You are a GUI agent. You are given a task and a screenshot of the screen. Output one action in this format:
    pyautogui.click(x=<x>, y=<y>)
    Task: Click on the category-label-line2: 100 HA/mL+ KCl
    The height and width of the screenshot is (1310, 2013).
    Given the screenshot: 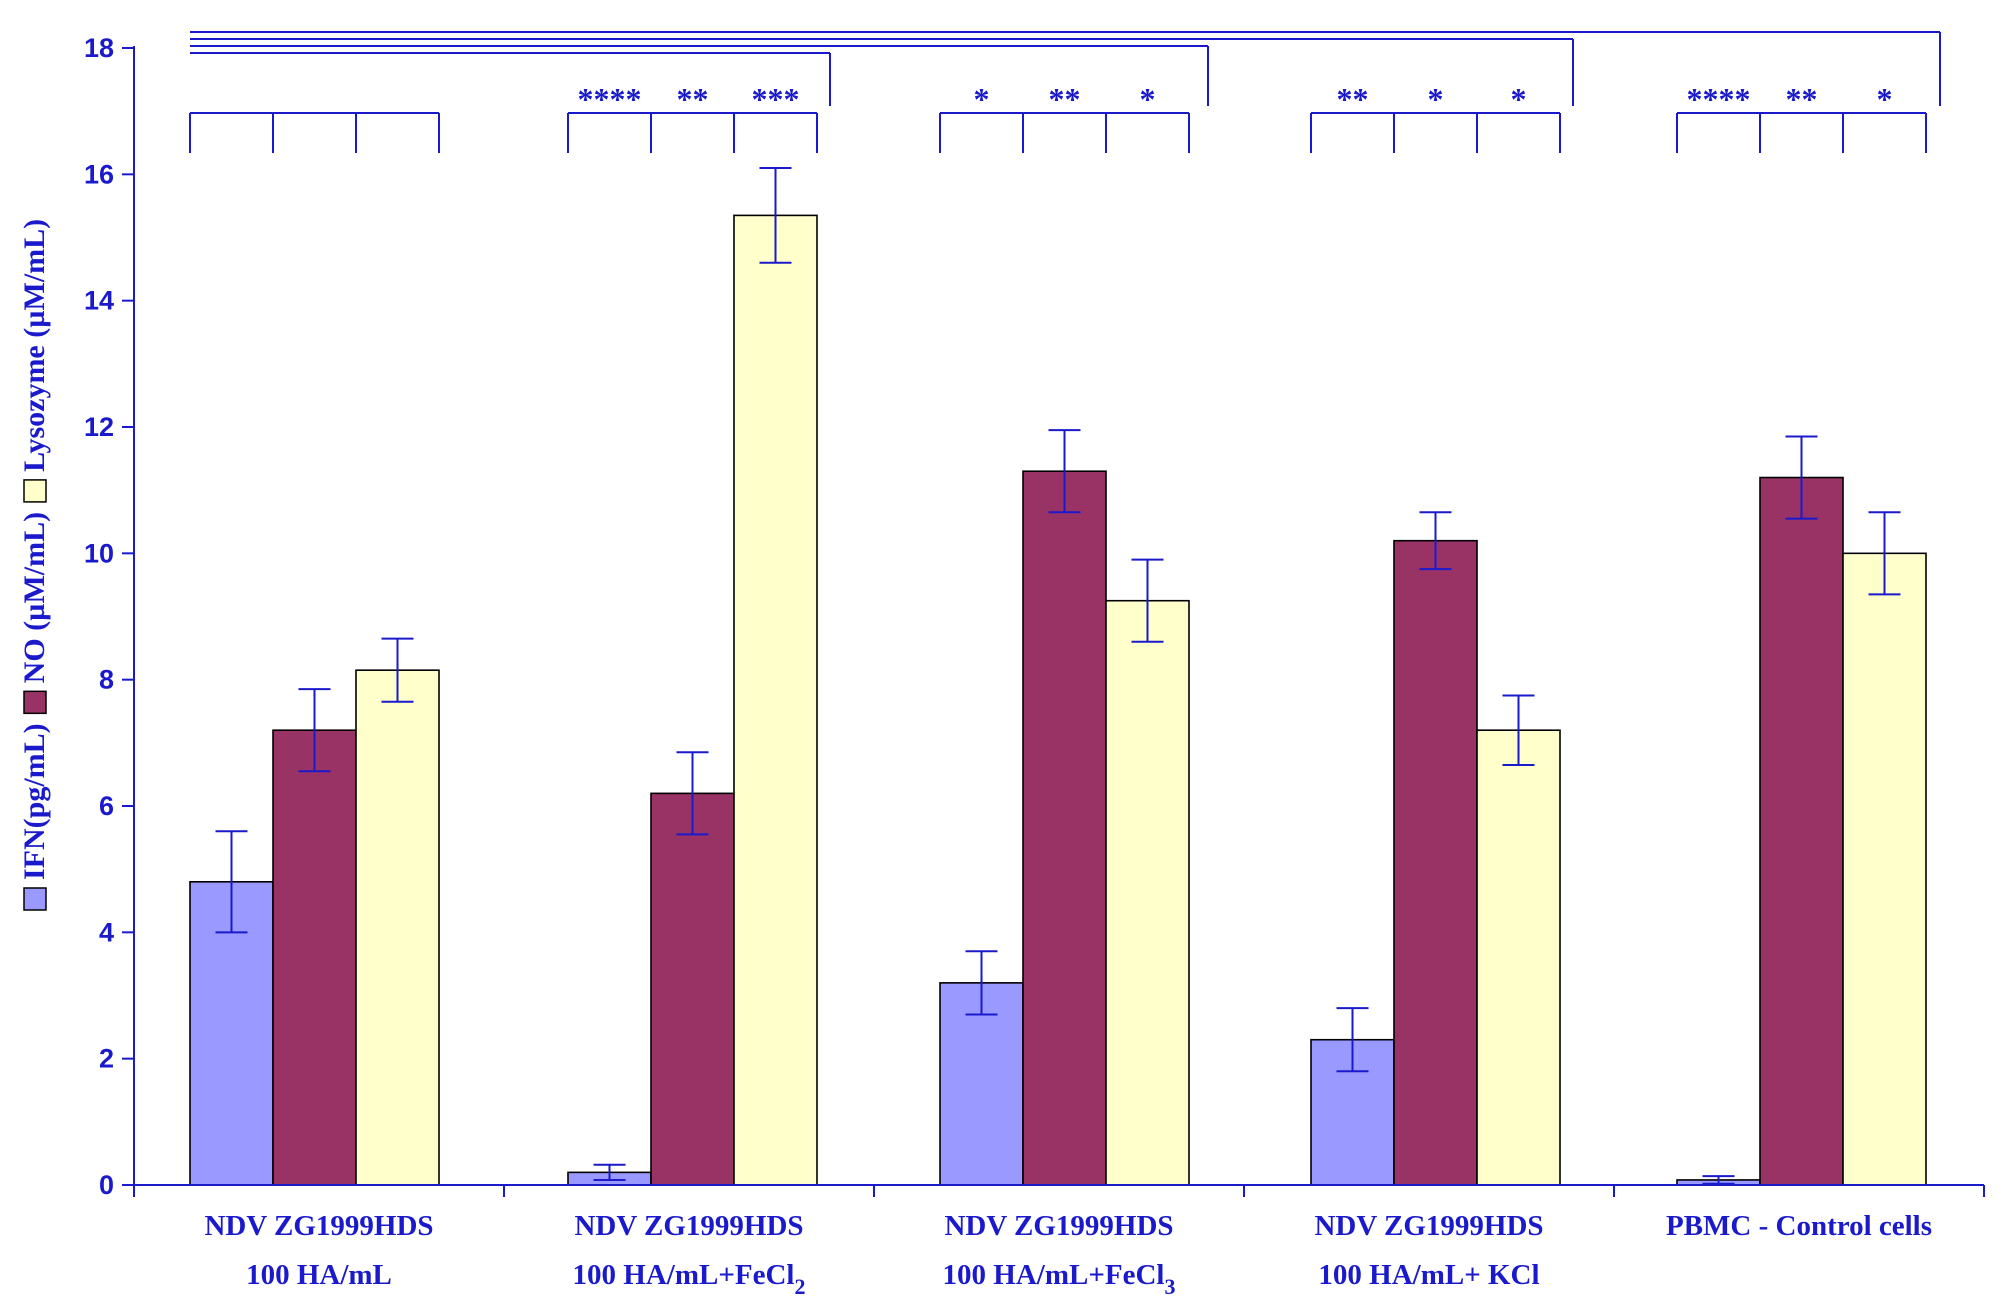 What is the action you would take?
    pyautogui.click(x=1428, y=1275)
    